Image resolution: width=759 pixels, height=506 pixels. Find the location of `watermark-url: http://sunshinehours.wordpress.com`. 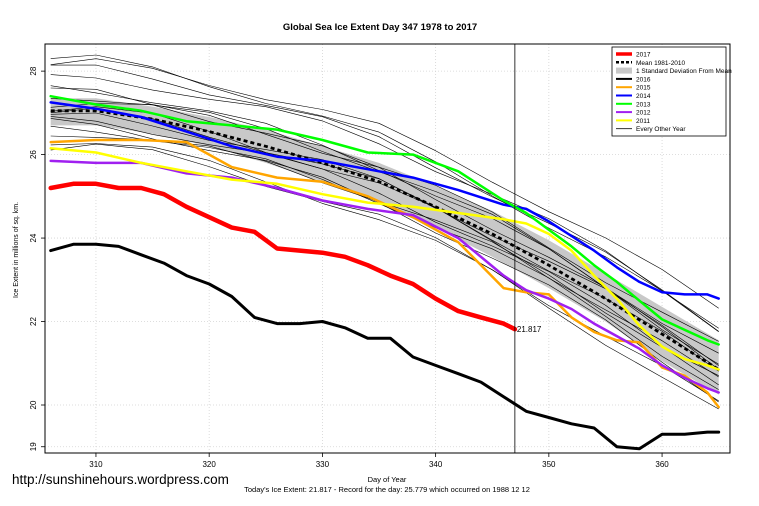

watermark-url: http://sunshinehours.wordpress.com is located at coordinates (120, 479).